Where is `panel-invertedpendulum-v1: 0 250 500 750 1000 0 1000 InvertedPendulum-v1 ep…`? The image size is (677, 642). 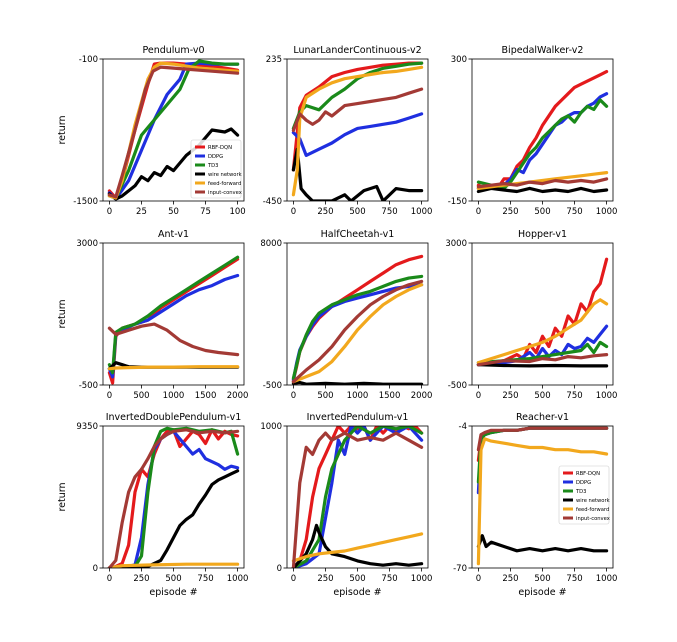
panel-invertedpendulum-v1: 0 250 500 750 1000 0 1000 InvertedPendulum-v1 ep… is located at coordinates (346, 505).